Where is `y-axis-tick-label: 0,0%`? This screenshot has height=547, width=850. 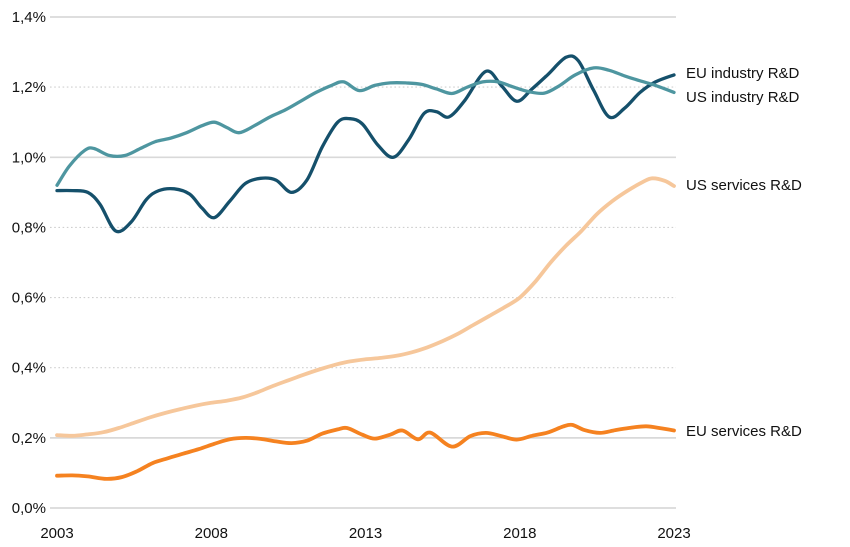 y-axis-tick-label: 0,0% is located at coordinates (29, 508).